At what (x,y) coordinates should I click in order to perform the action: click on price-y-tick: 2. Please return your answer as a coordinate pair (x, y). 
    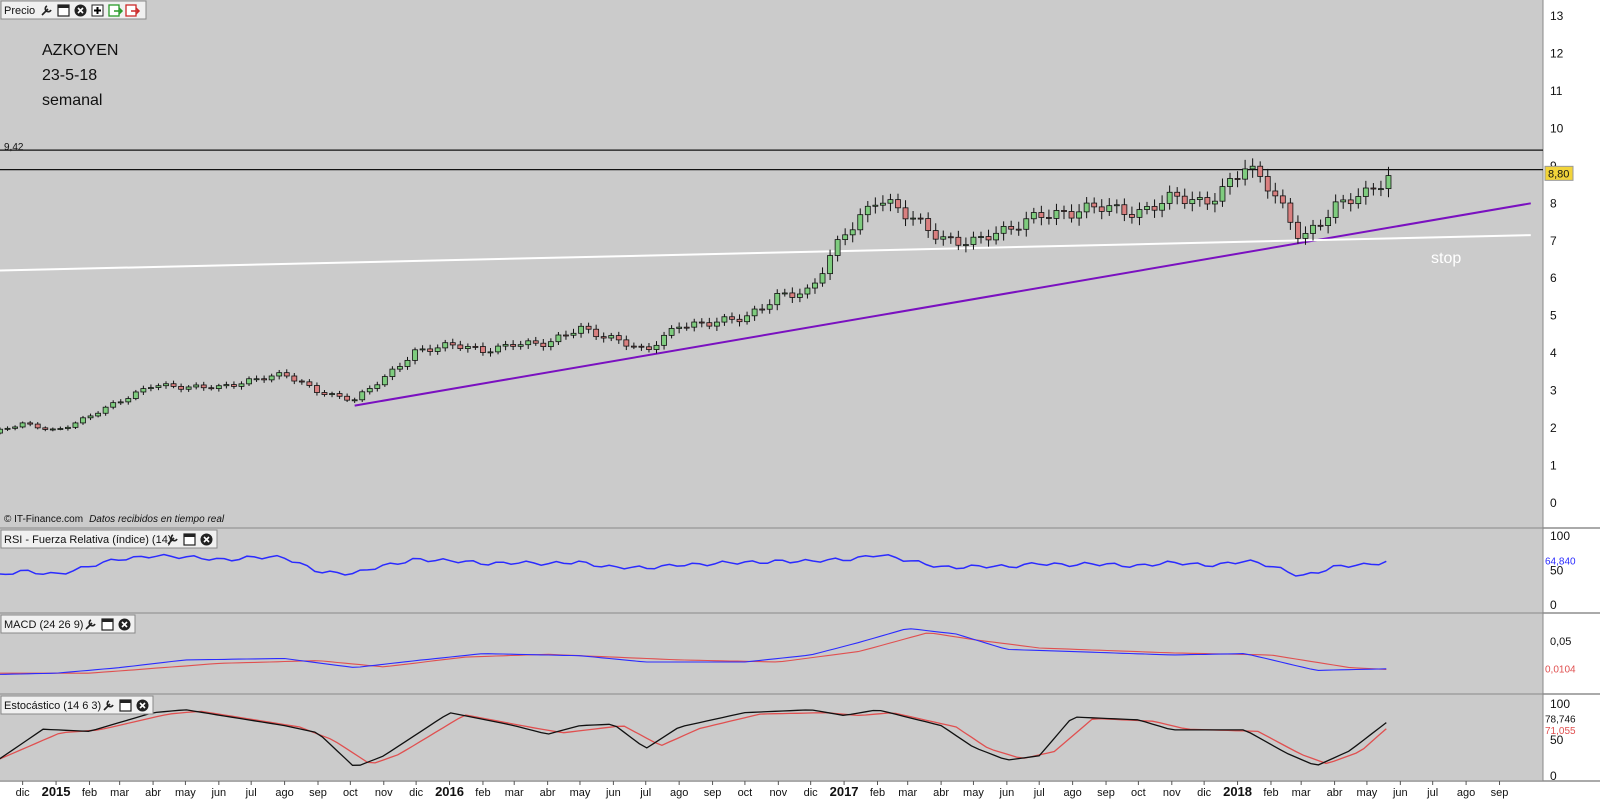
    Looking at the image, I should click on (1553, 428).